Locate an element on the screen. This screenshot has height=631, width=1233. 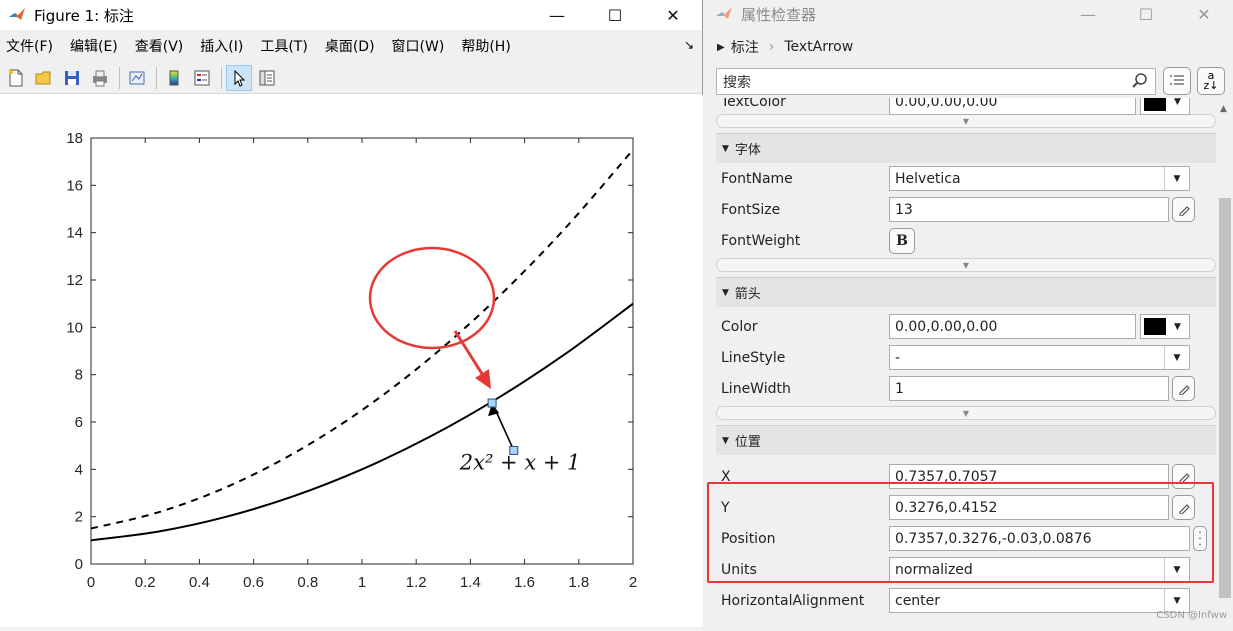
figure-window-controls: — ☐ ✕ is located at coordinates (615, 15).